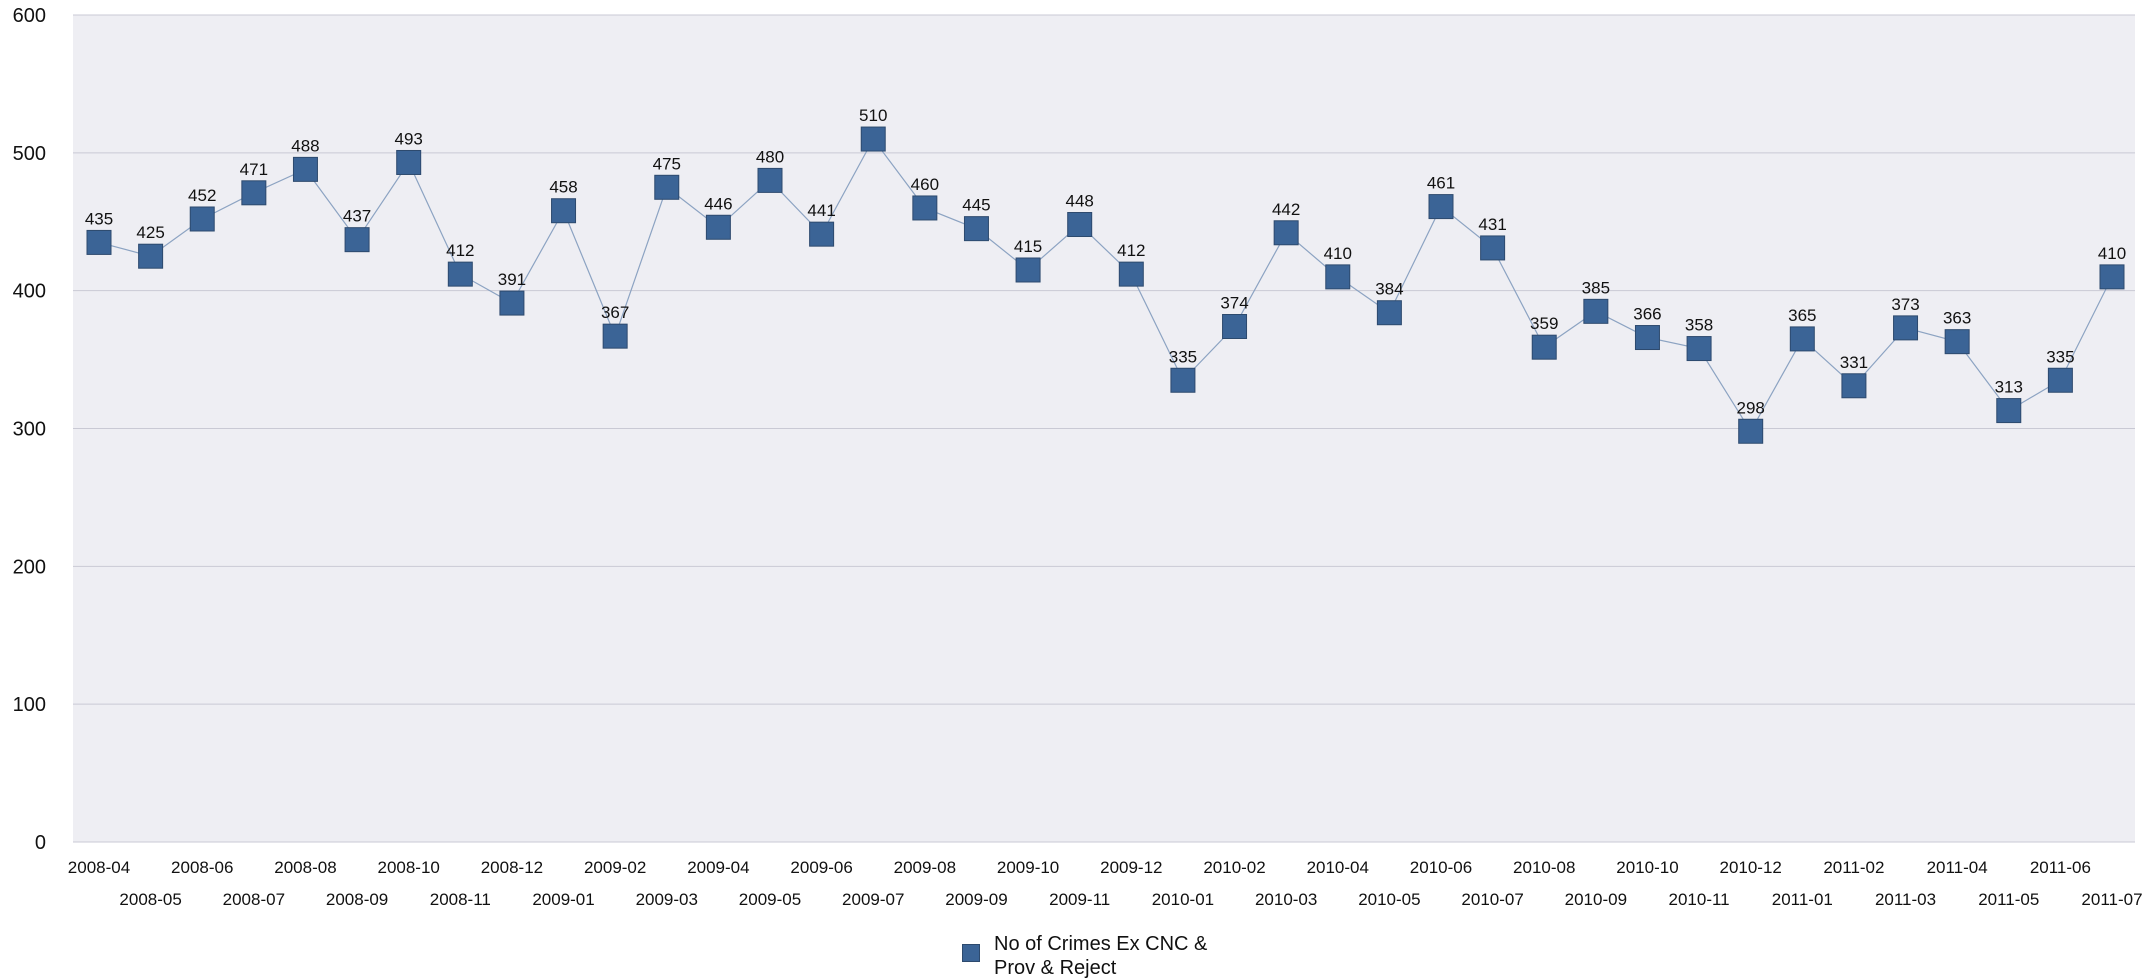 The width and height of the screenshot is (2145, 980). What do you see at coordinates (1853, 867) in the screenshot?
I see `x-tick-label: 2011-02` at bounding box center [1853, 867].